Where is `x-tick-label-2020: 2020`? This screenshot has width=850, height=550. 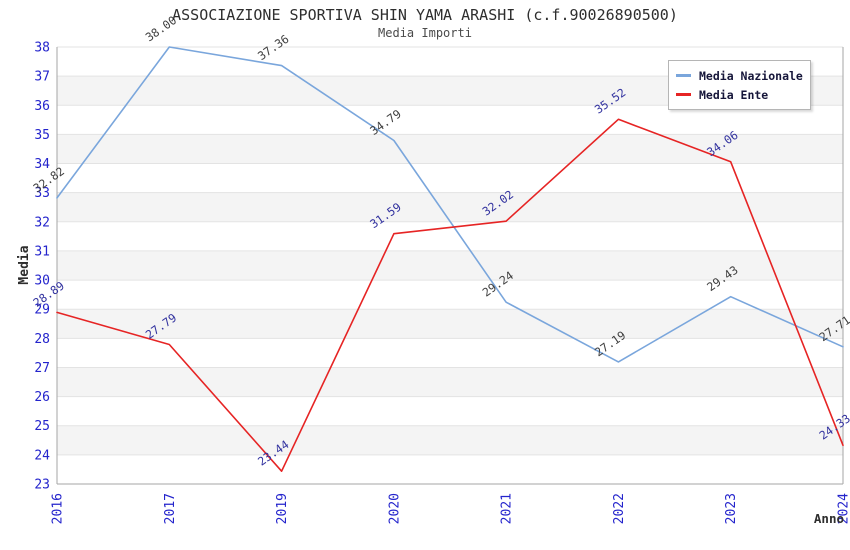 x-tick-label-2020: 2020 is located at coordinates (394, 508).